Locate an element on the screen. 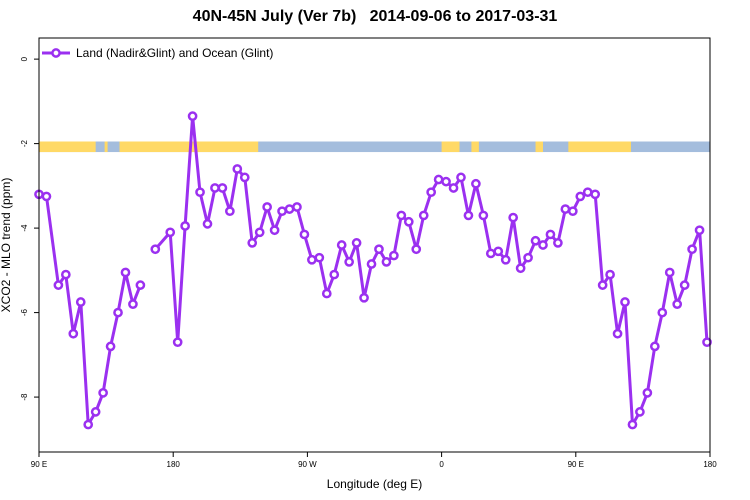 This screenshot has height=500, width=750. y-axis-ticks: 0 -2 -4 -6 -8 is located at coordinates (29, 228).